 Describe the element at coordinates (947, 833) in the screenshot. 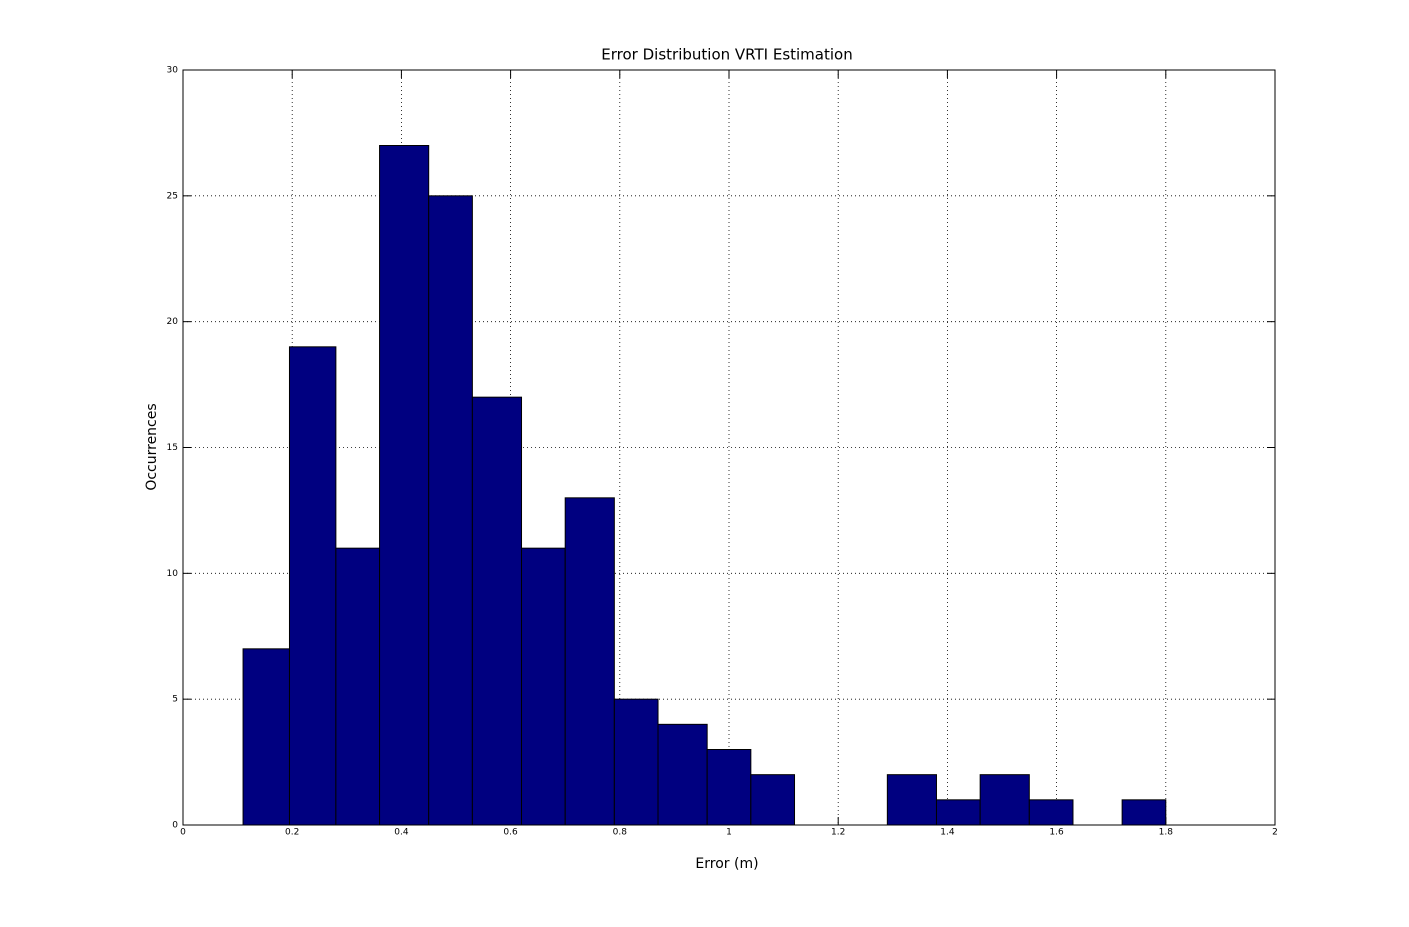

I see `x-tick-label: 1.4` at that location.